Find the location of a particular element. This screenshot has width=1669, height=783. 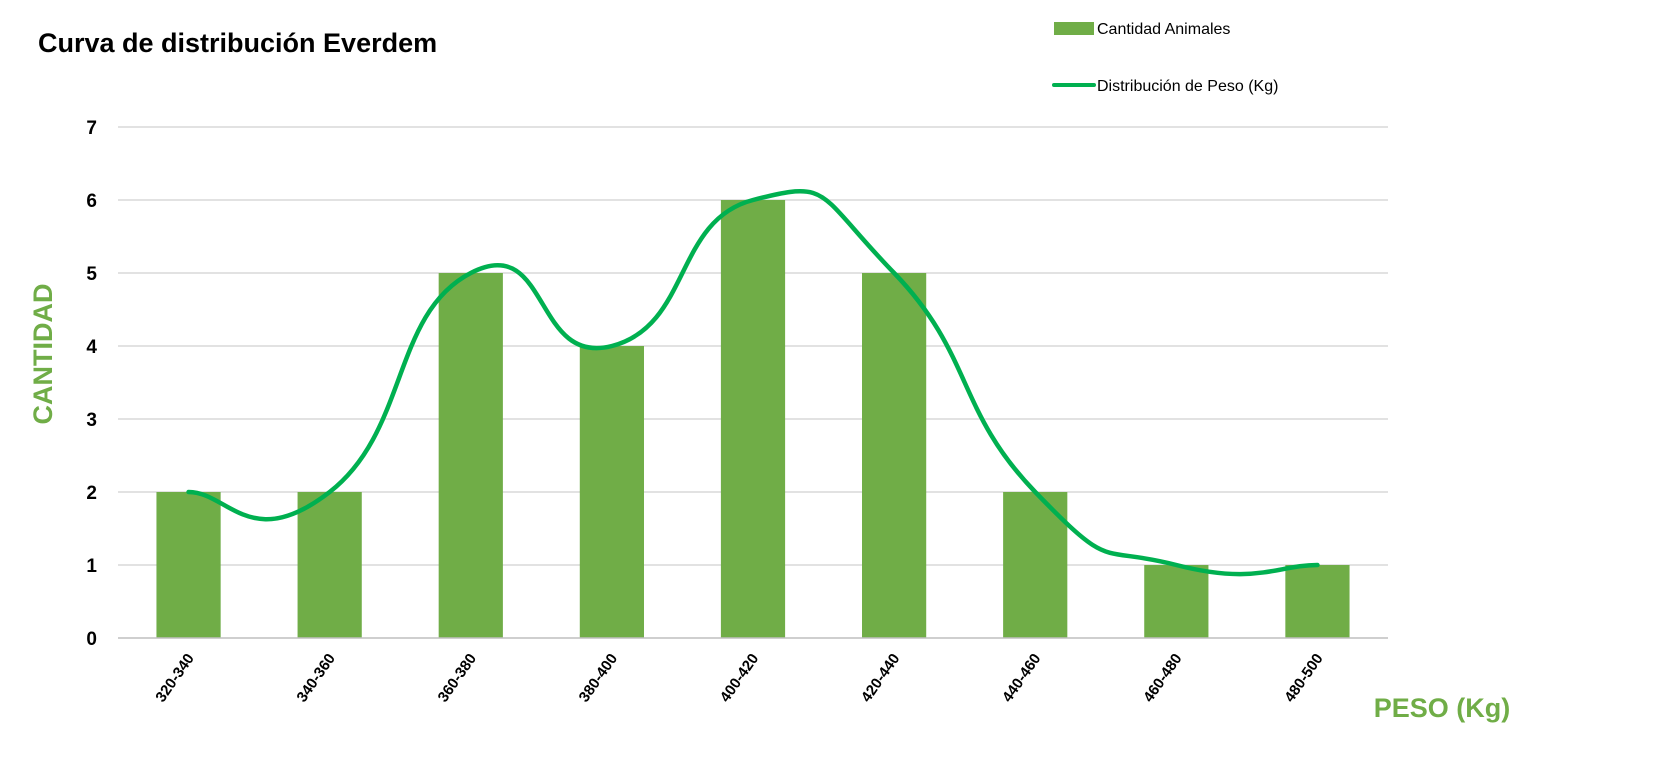

x-tick-label: 420-440 is located at coordinates (881, 678).